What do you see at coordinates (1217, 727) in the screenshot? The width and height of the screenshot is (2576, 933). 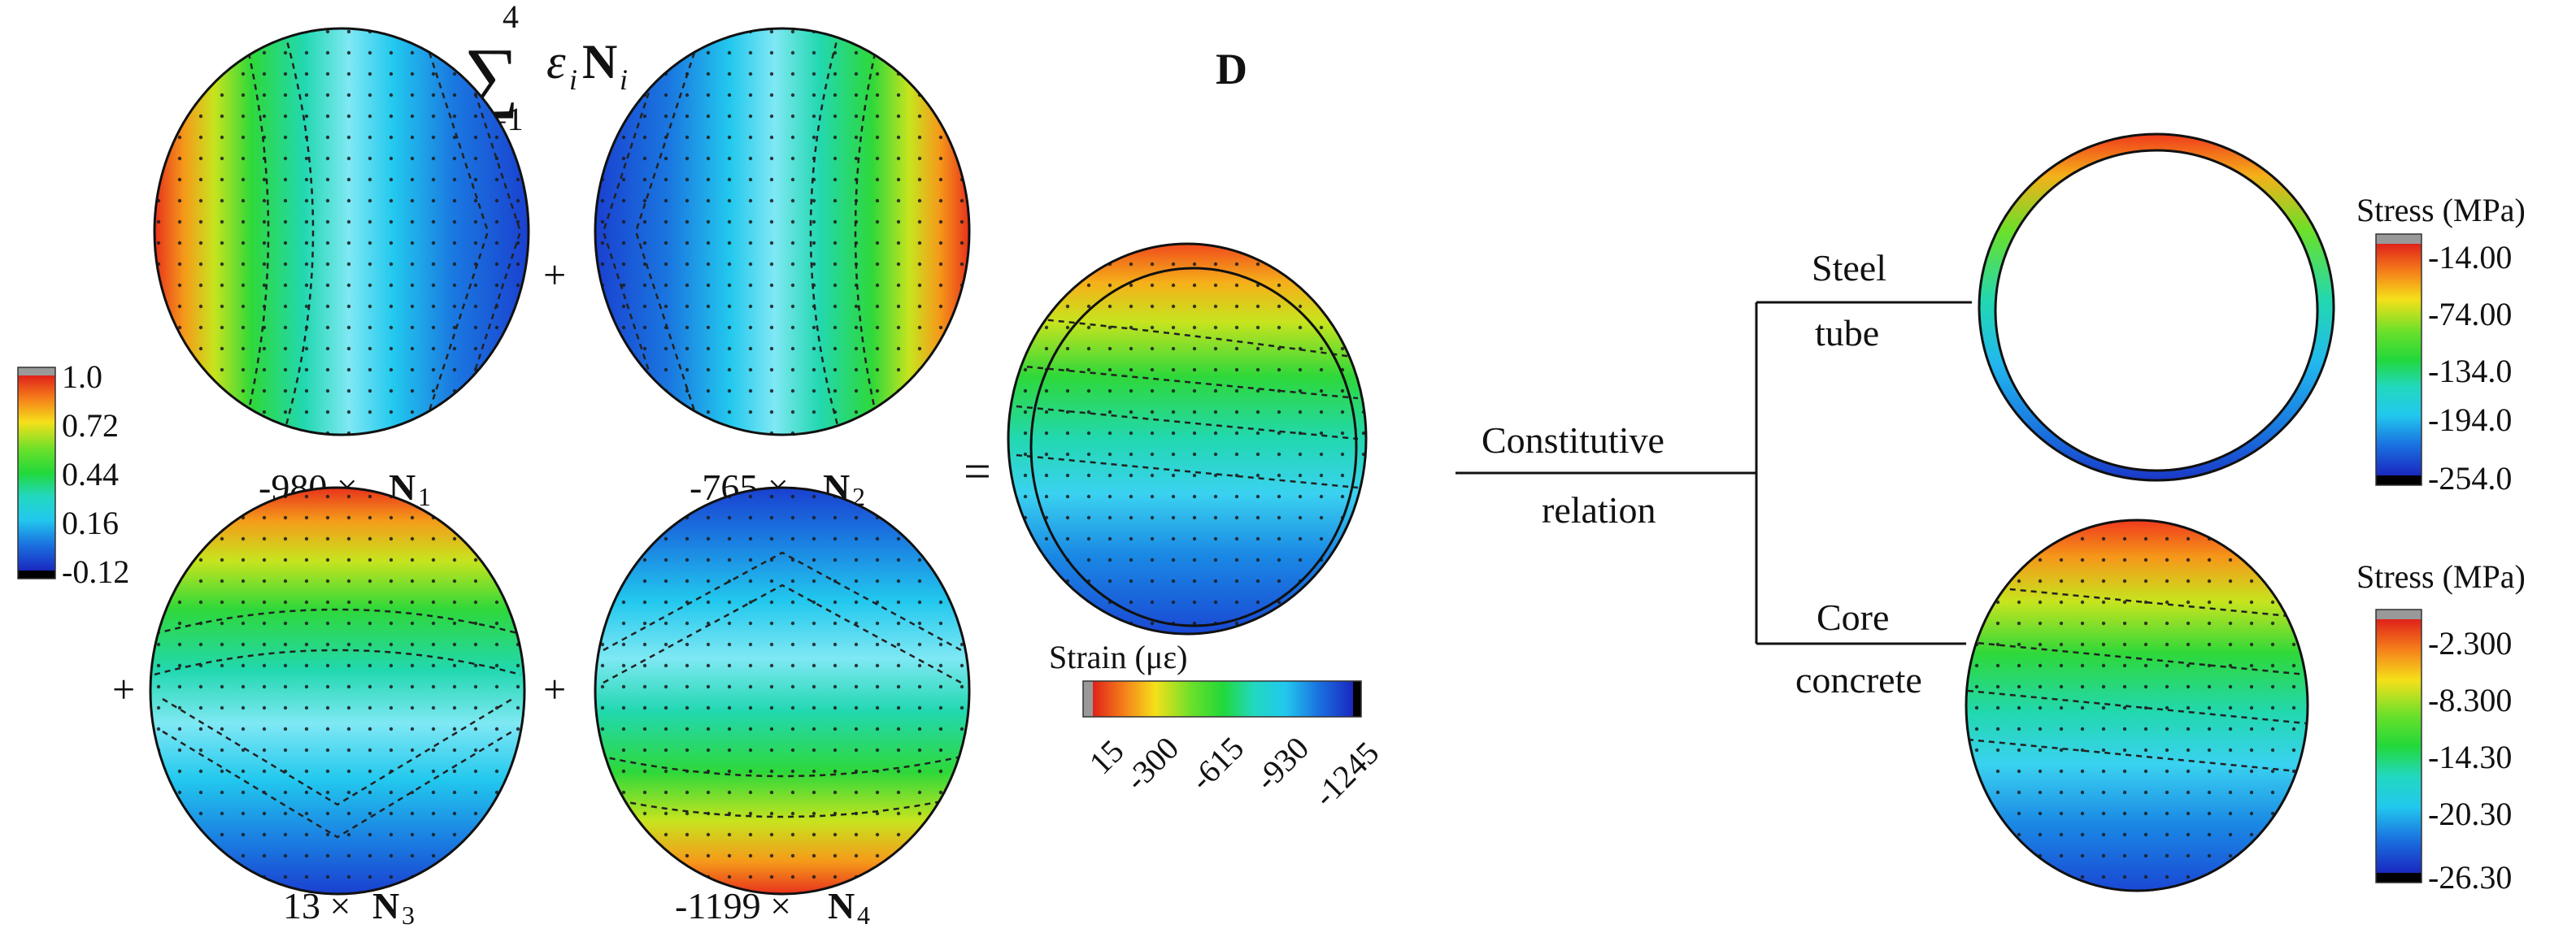 I see `strain-colorbar: Strain (με) 15 -300 -615 -930 -1245` at bounding box center [1217, 727].